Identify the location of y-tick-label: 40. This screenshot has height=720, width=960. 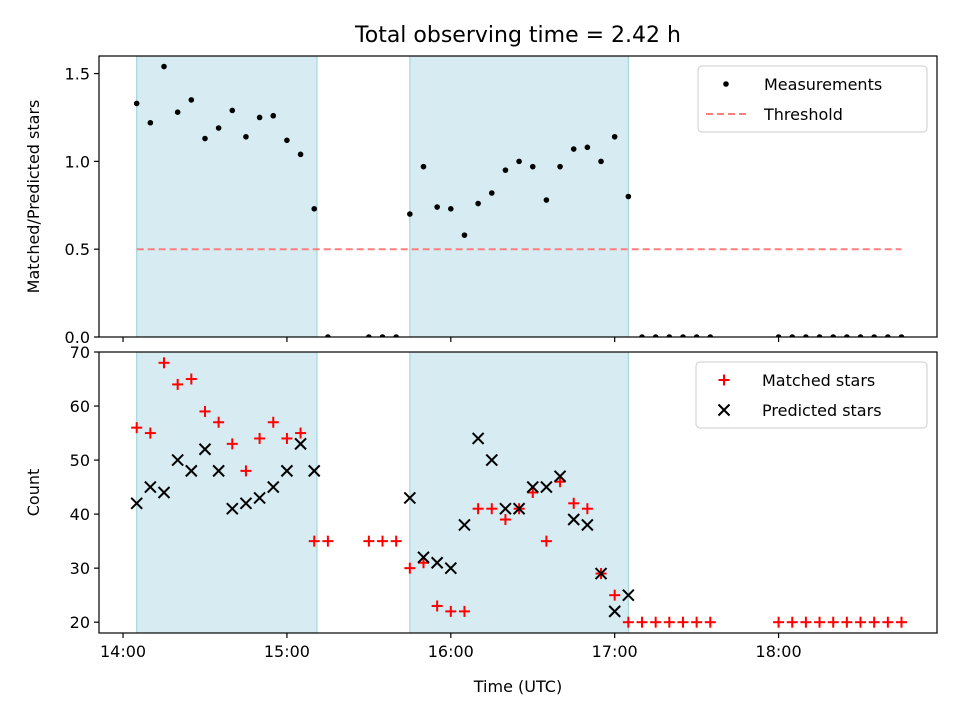
(80, 514).